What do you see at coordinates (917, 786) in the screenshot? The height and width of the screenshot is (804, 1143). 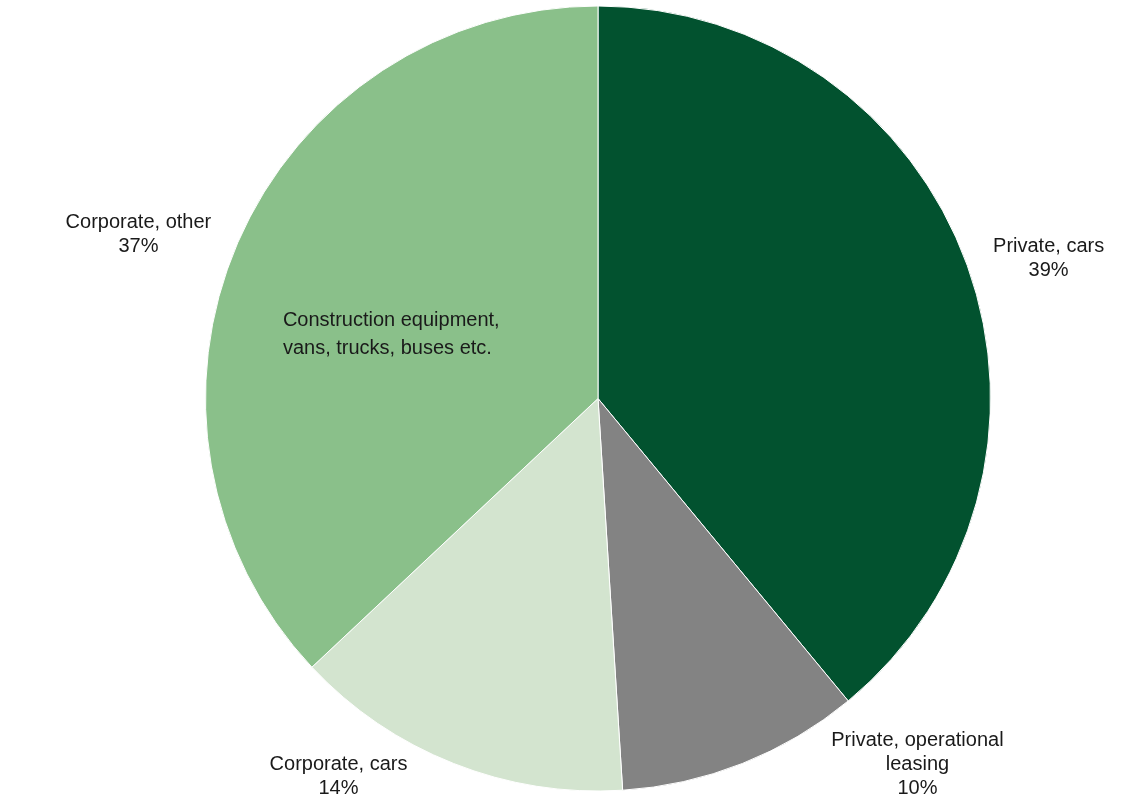 I see `data-label: 10%` at bounding box center [917, 786].